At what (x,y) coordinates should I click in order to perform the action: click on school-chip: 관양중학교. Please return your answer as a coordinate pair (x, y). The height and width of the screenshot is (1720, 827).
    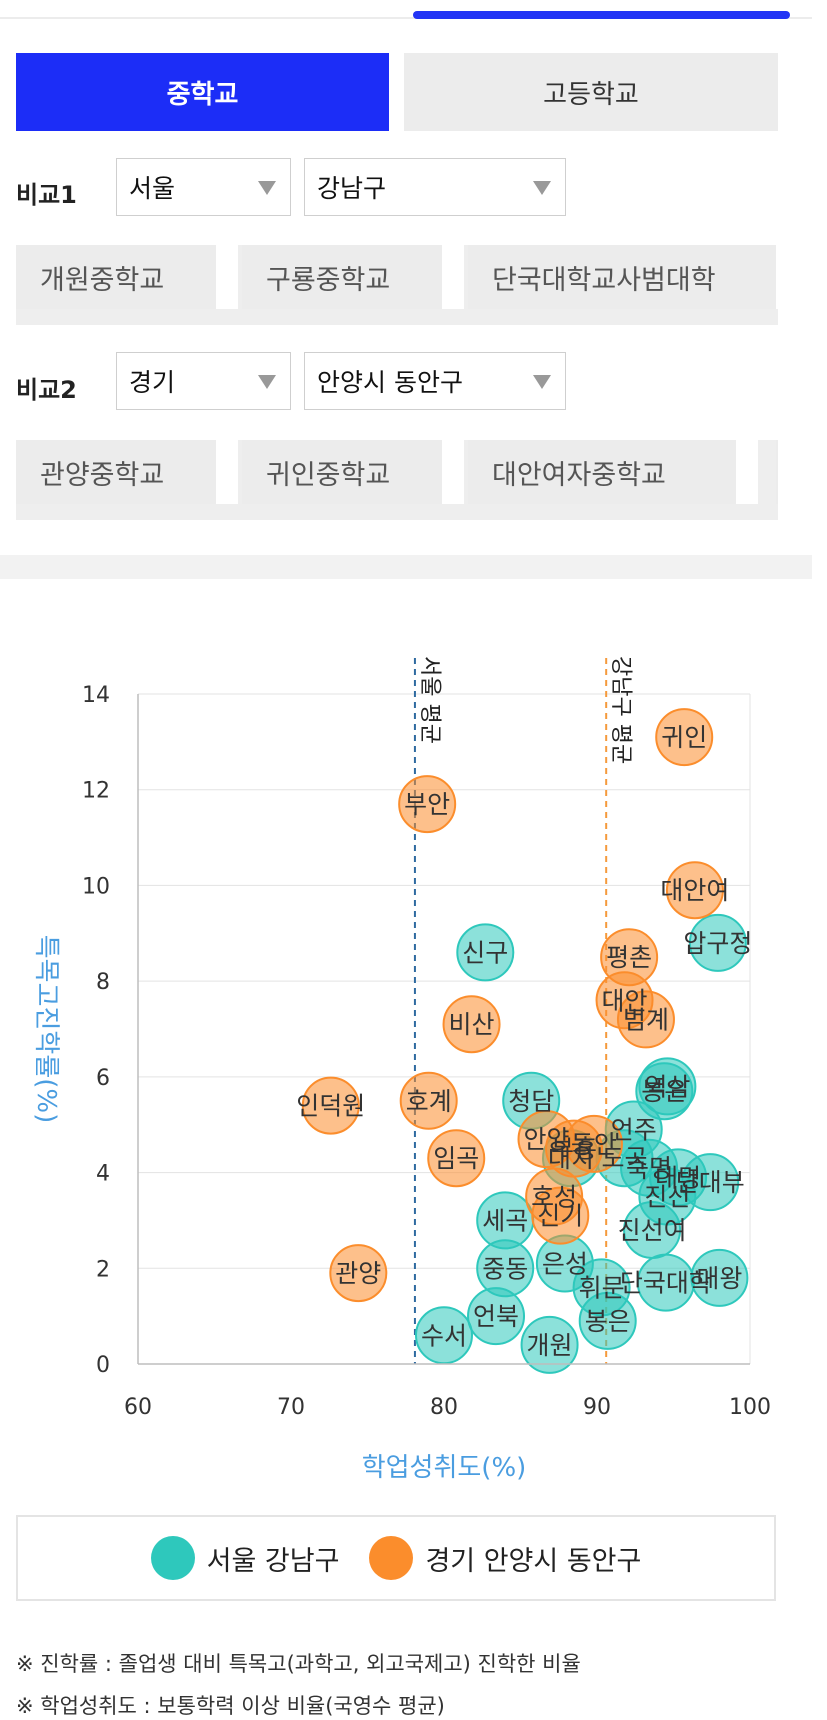
    Looking at the image, I should click on (127, 472).